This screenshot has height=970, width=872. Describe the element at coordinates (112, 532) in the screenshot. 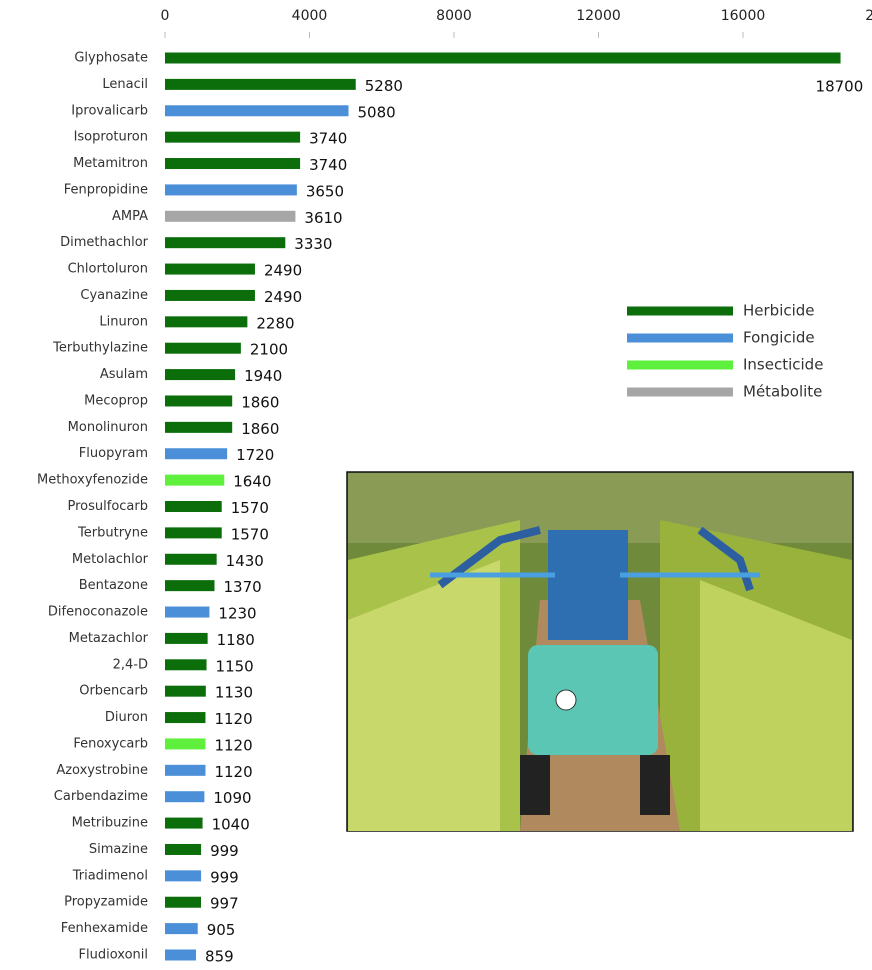

I see `y-tick-label: Terbutryne` at that location.